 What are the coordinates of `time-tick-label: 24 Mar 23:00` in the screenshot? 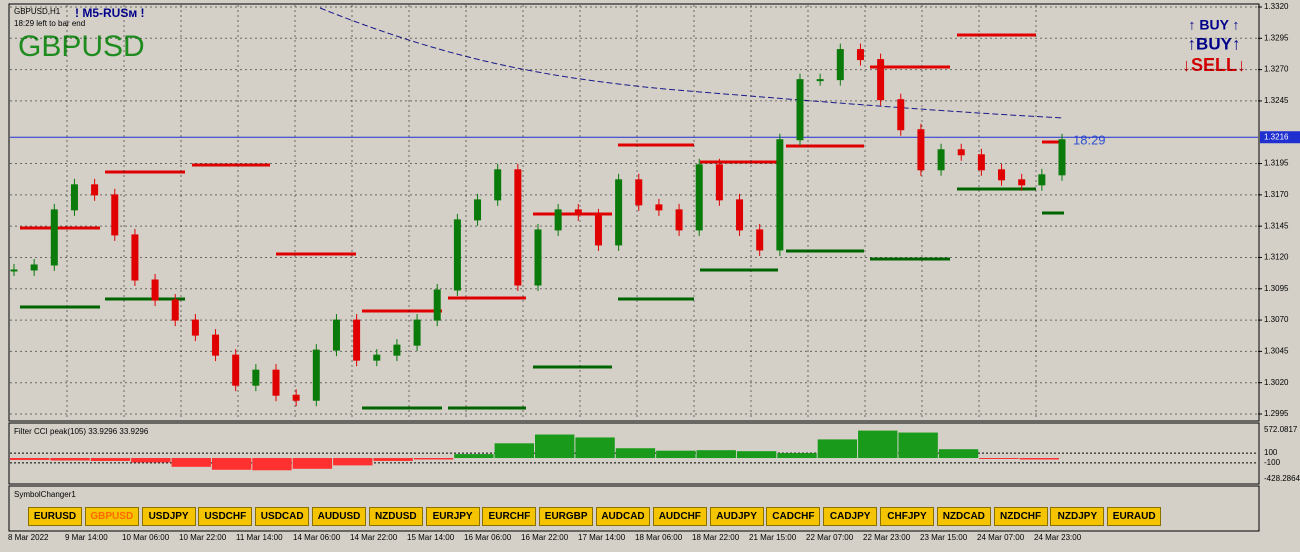 It's located at (1058, 537).